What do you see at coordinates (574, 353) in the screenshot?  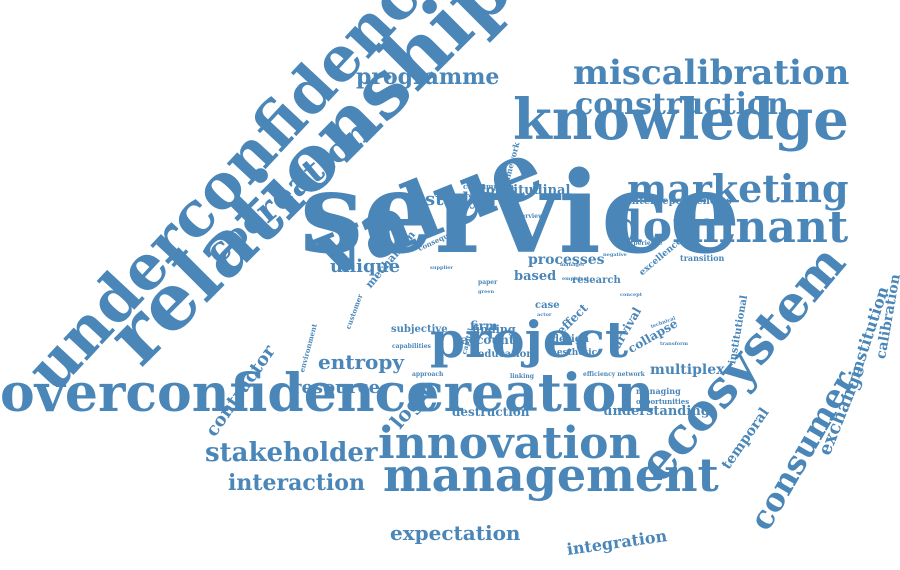 I see `word-aesthetic: aesthetic` at bounding box center [574, 353].